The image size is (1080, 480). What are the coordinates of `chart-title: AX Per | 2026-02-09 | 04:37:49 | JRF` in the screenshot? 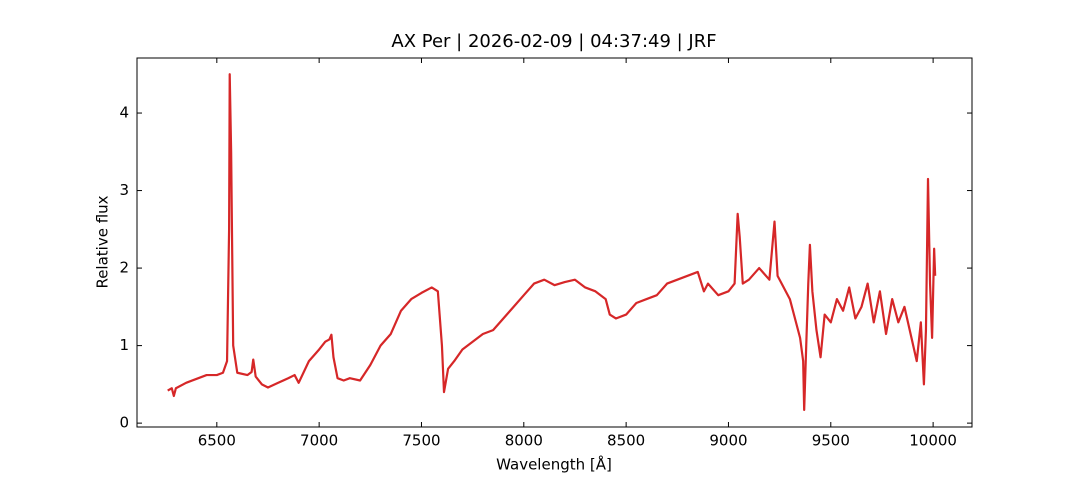 It's located at (553, 41).